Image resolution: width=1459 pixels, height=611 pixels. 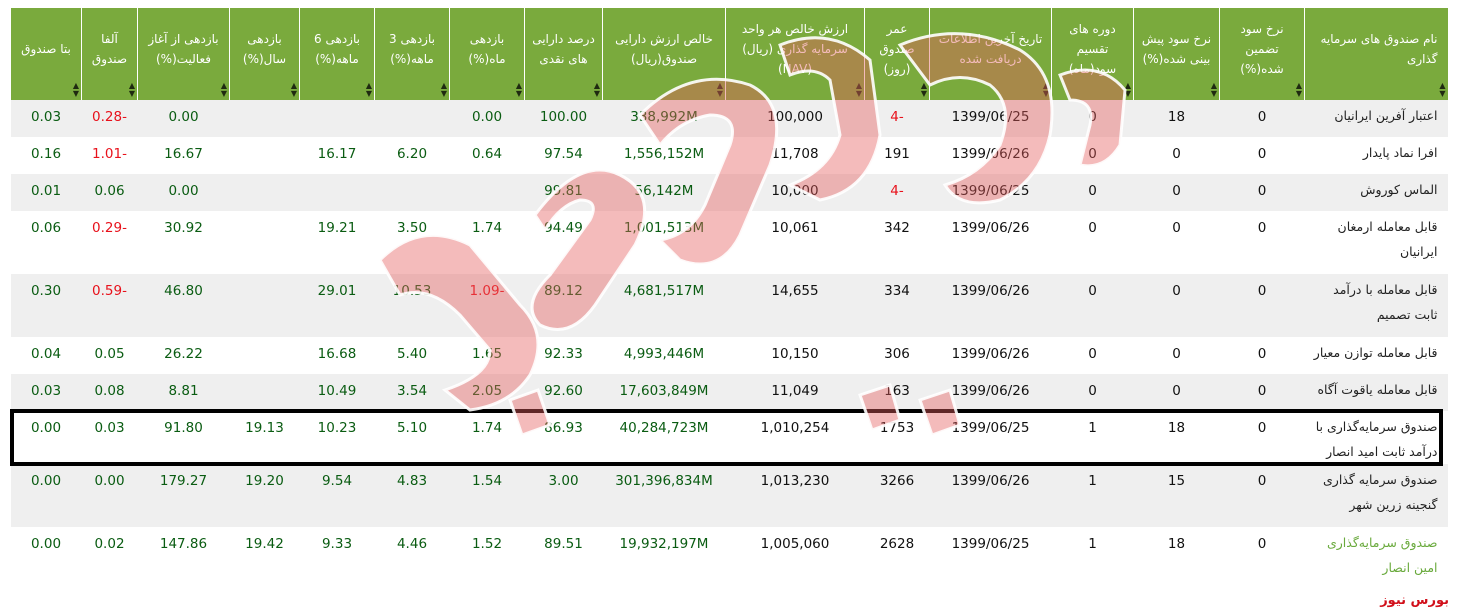 I want to click on cell-month: 1.52, so click(x=487, y=558).